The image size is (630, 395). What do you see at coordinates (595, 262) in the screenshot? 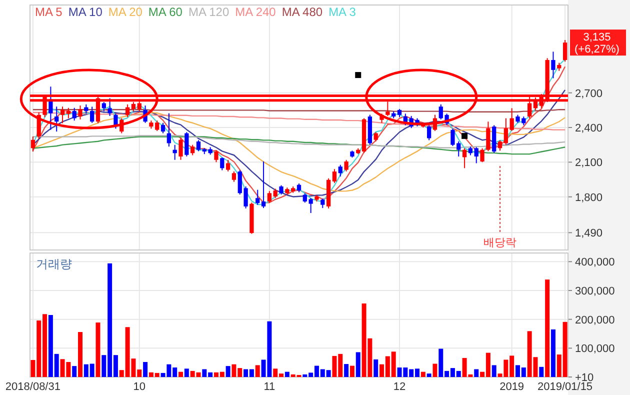
I see `y-tick-label: 400,000` at bounding box center [595, 262].